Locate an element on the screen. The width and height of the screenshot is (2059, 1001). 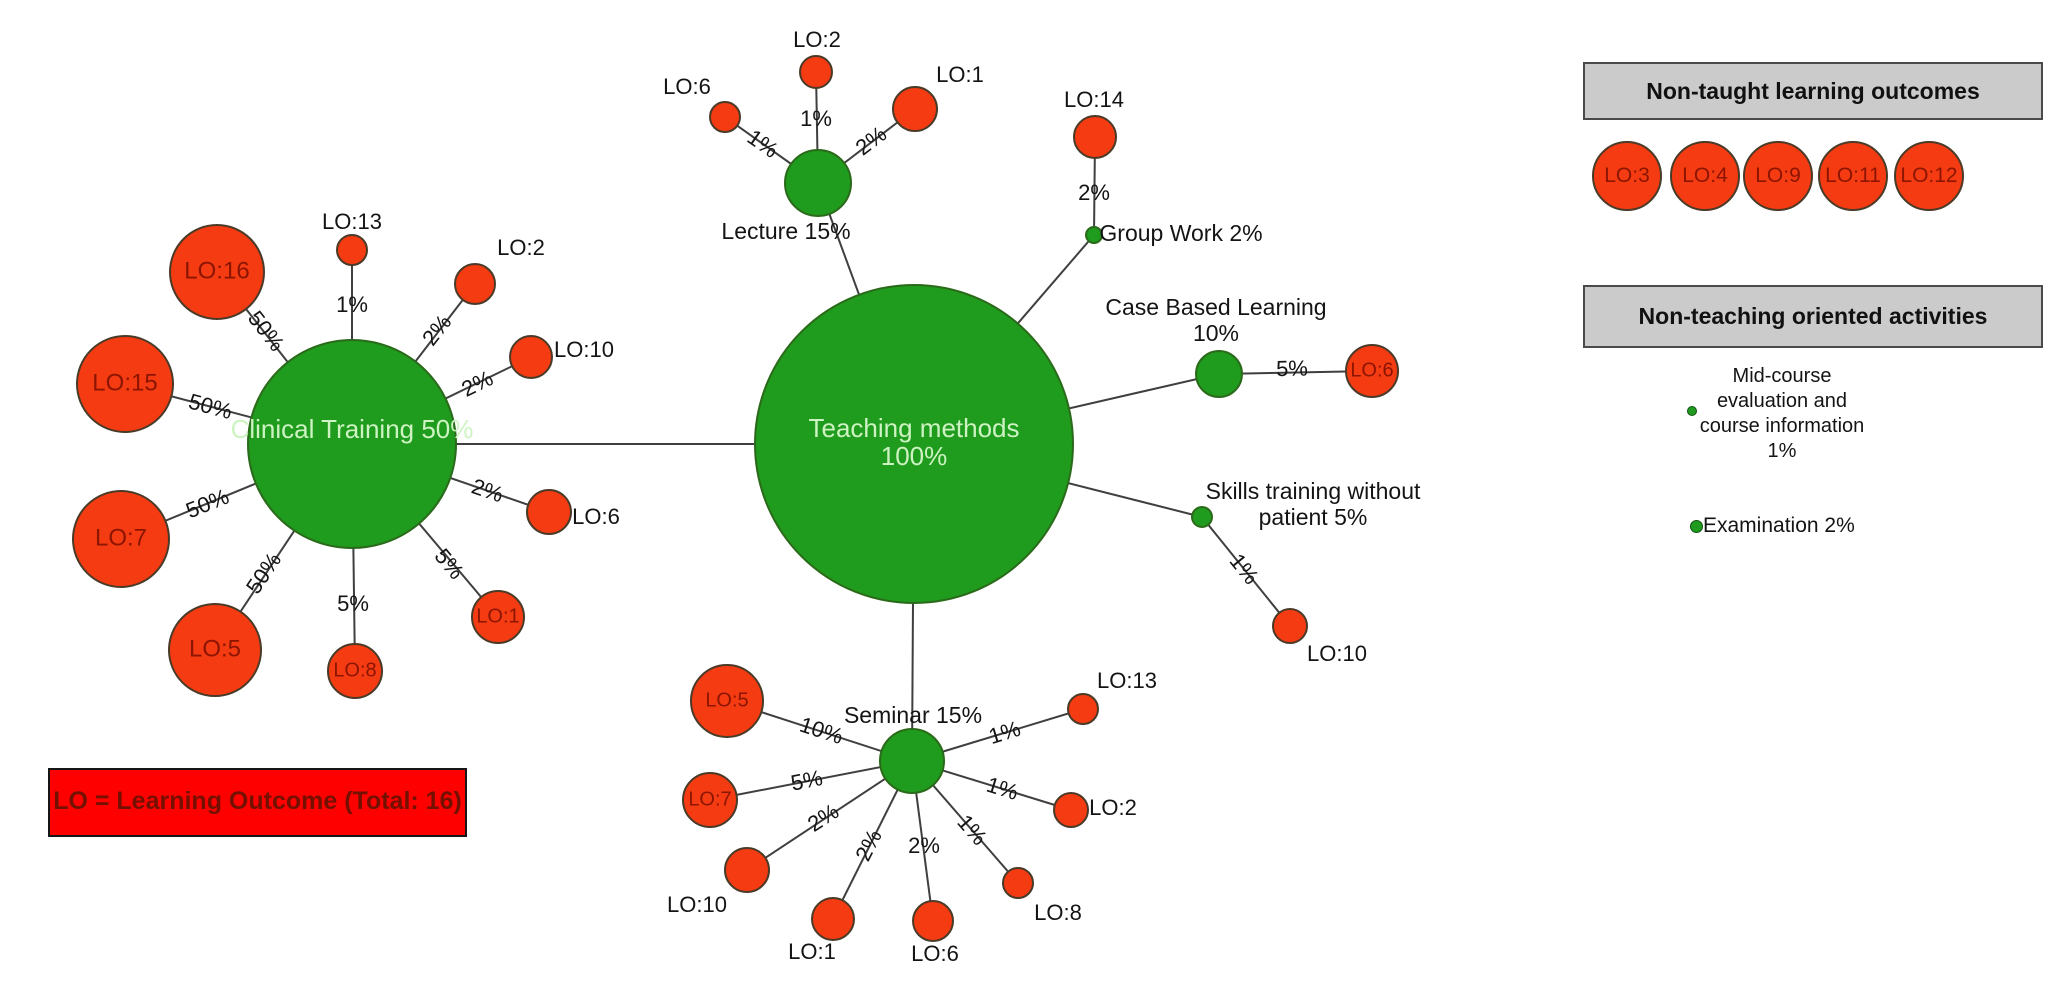
non-taught-outcome-lo3: LO:3 is located at coordinates (1627, 176).